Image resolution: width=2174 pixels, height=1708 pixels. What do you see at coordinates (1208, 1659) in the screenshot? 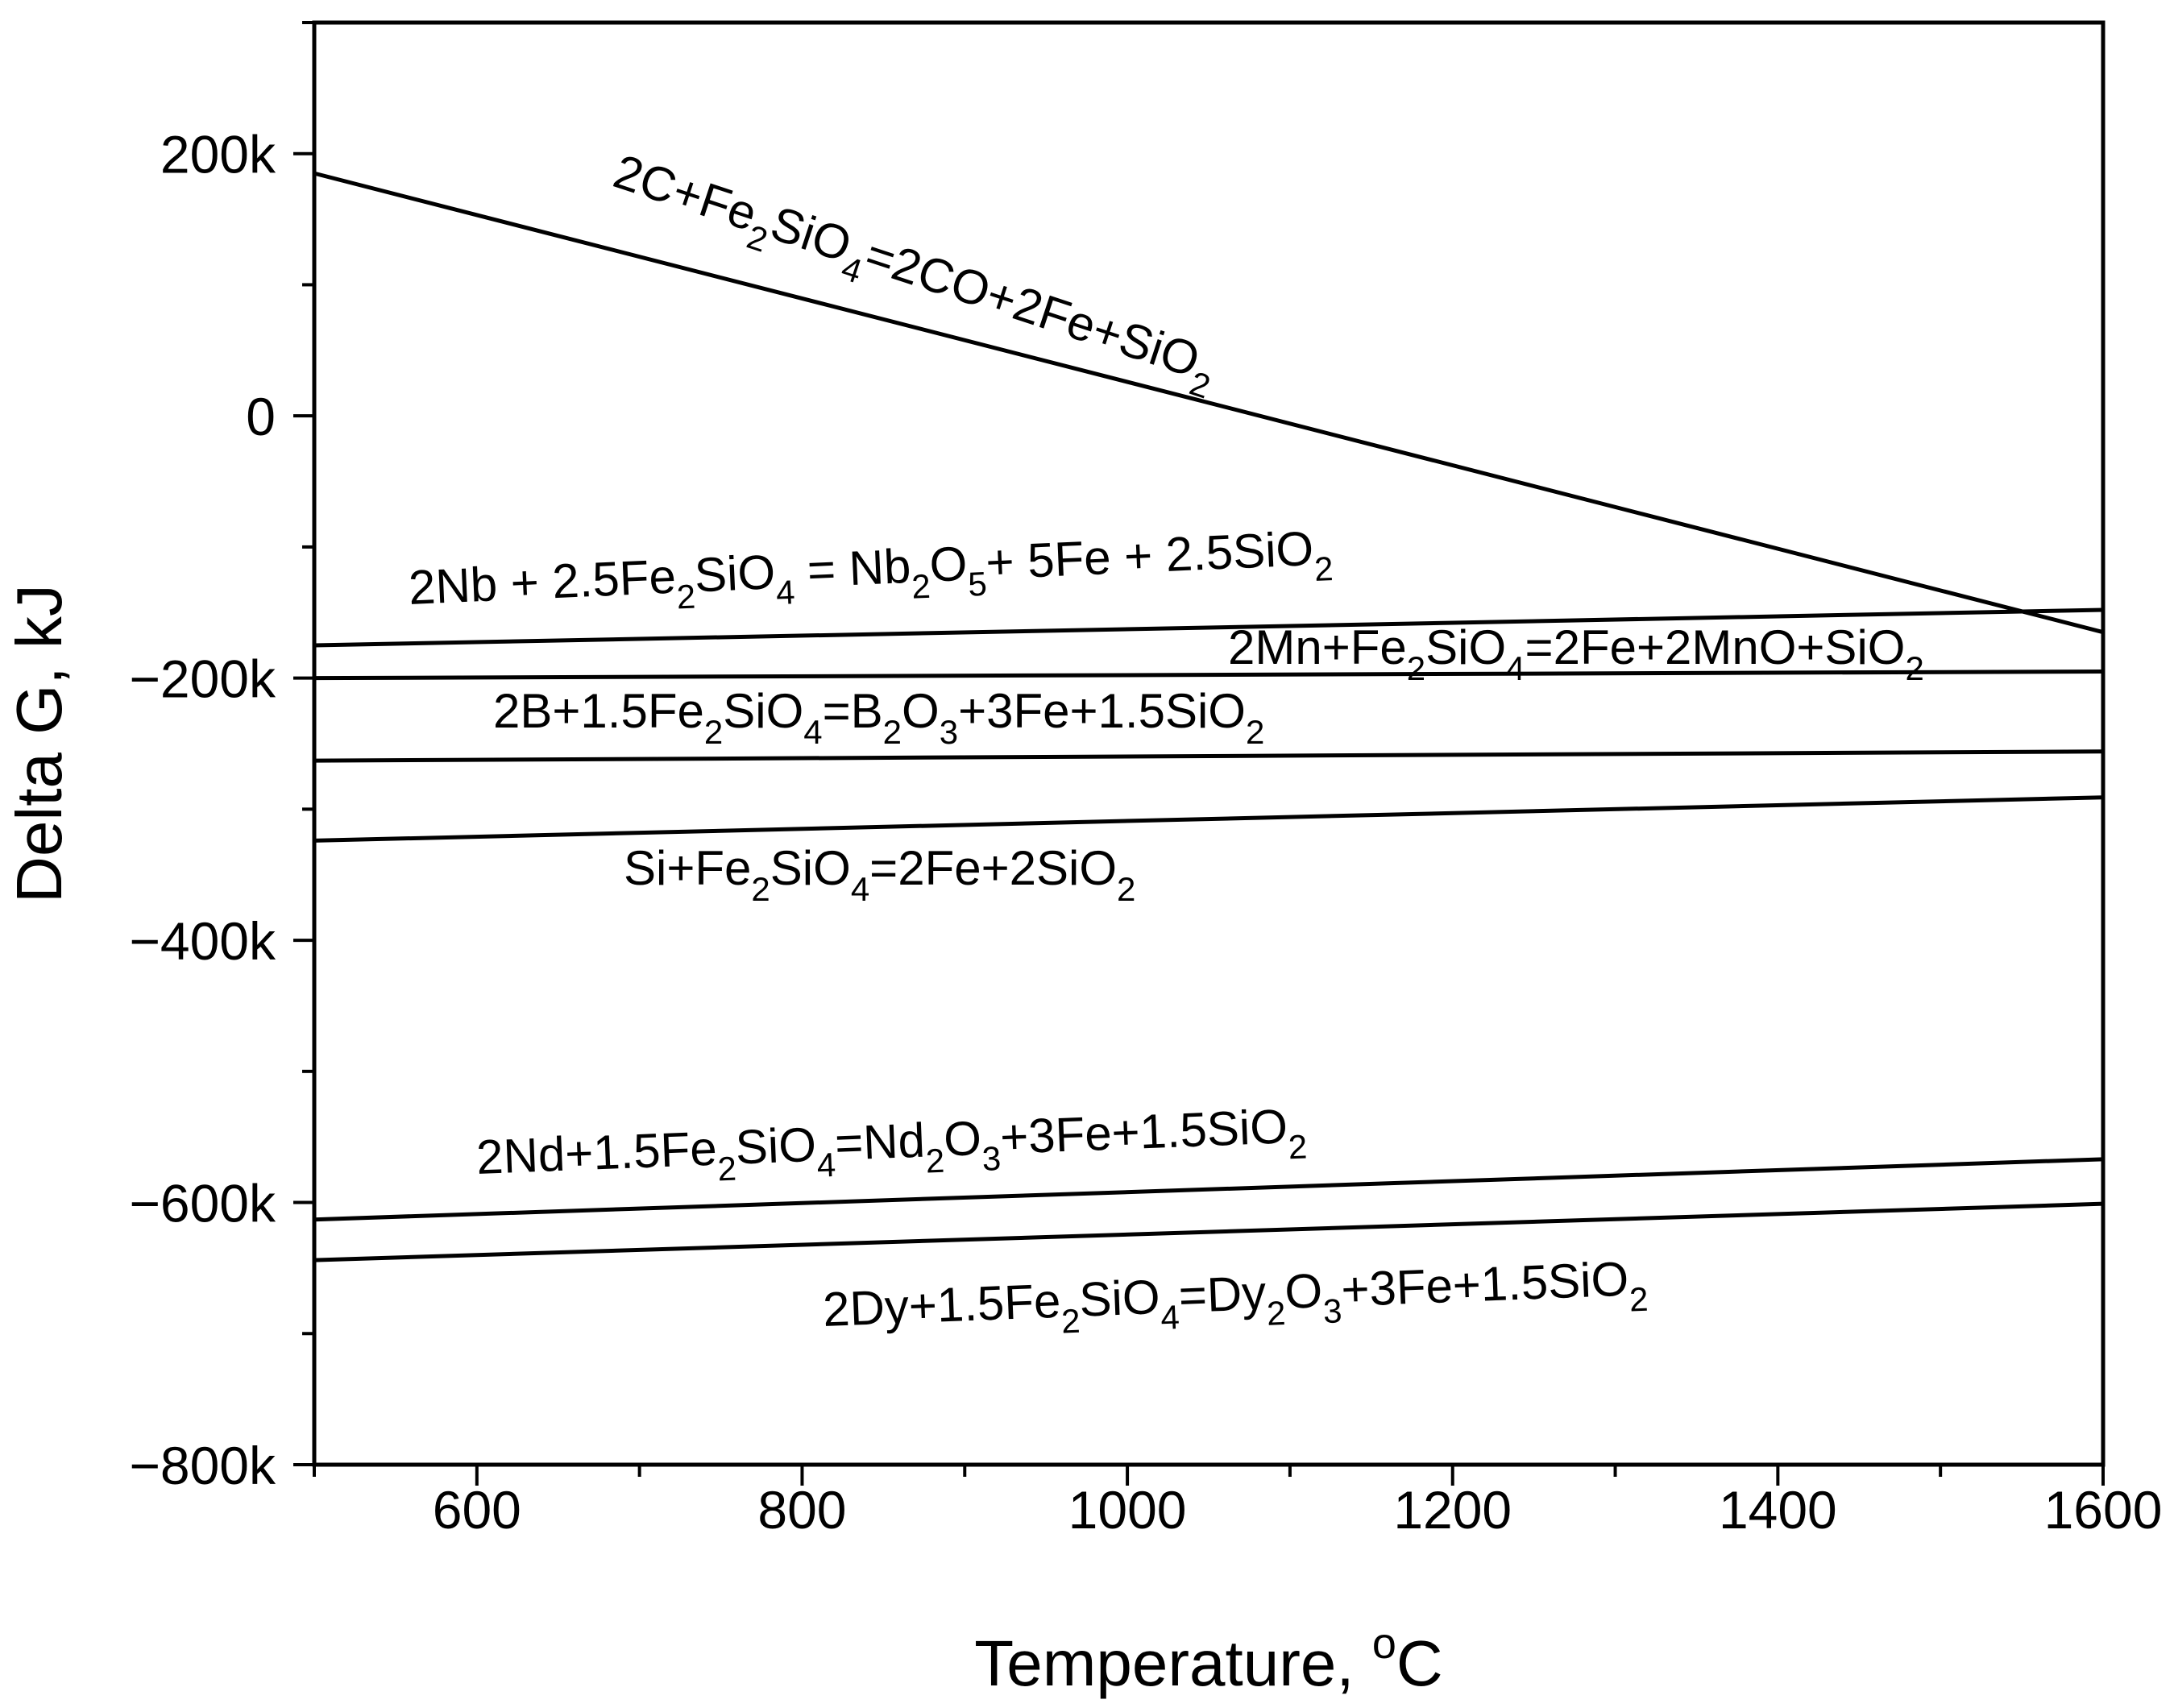
I see `x-axis-title: Temperature, oC` at bounding box center [1208, 1659].